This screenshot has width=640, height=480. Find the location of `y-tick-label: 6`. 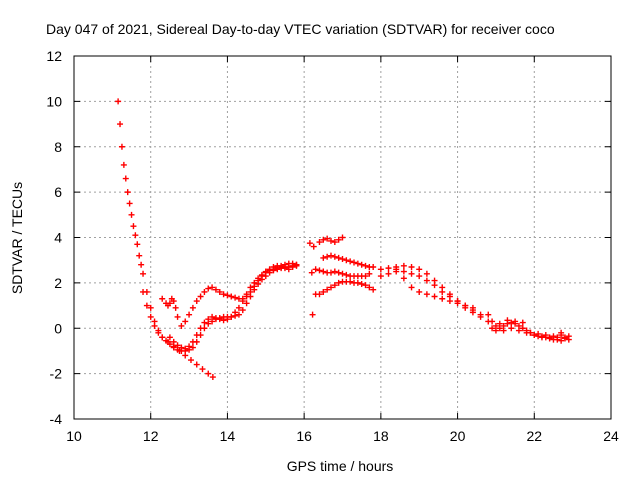

y-tick-label: 6 is located at coordinates (58, 192).